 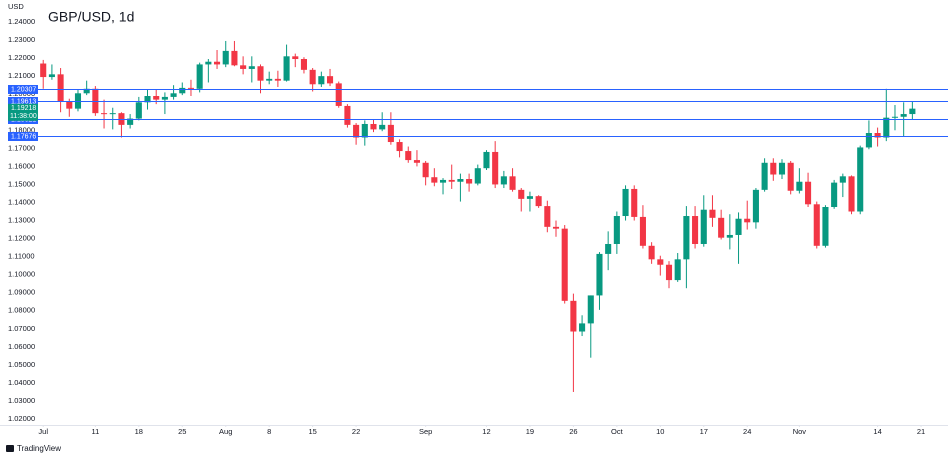 What do you see at coordinates (95, 431) in the screenshot?
I see `x-tick-label: 11` at bounding box center [95, 431].